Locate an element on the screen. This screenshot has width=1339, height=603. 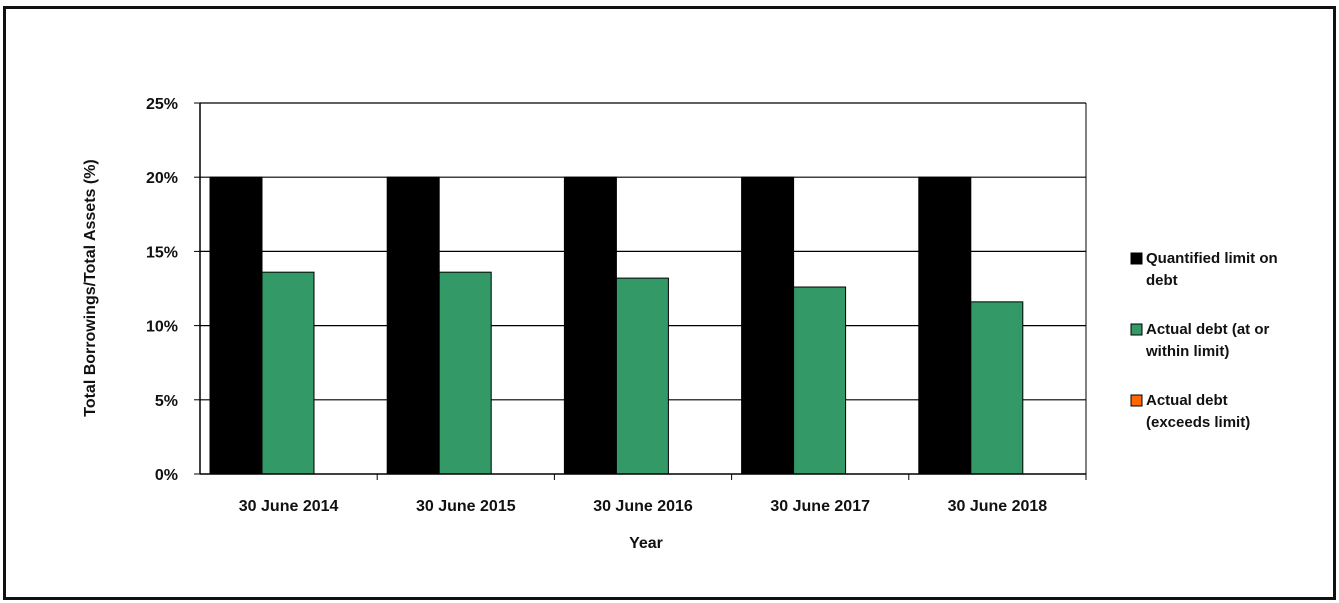
x-category-label: 30 June 2018 is located at coordinates (998, 506).